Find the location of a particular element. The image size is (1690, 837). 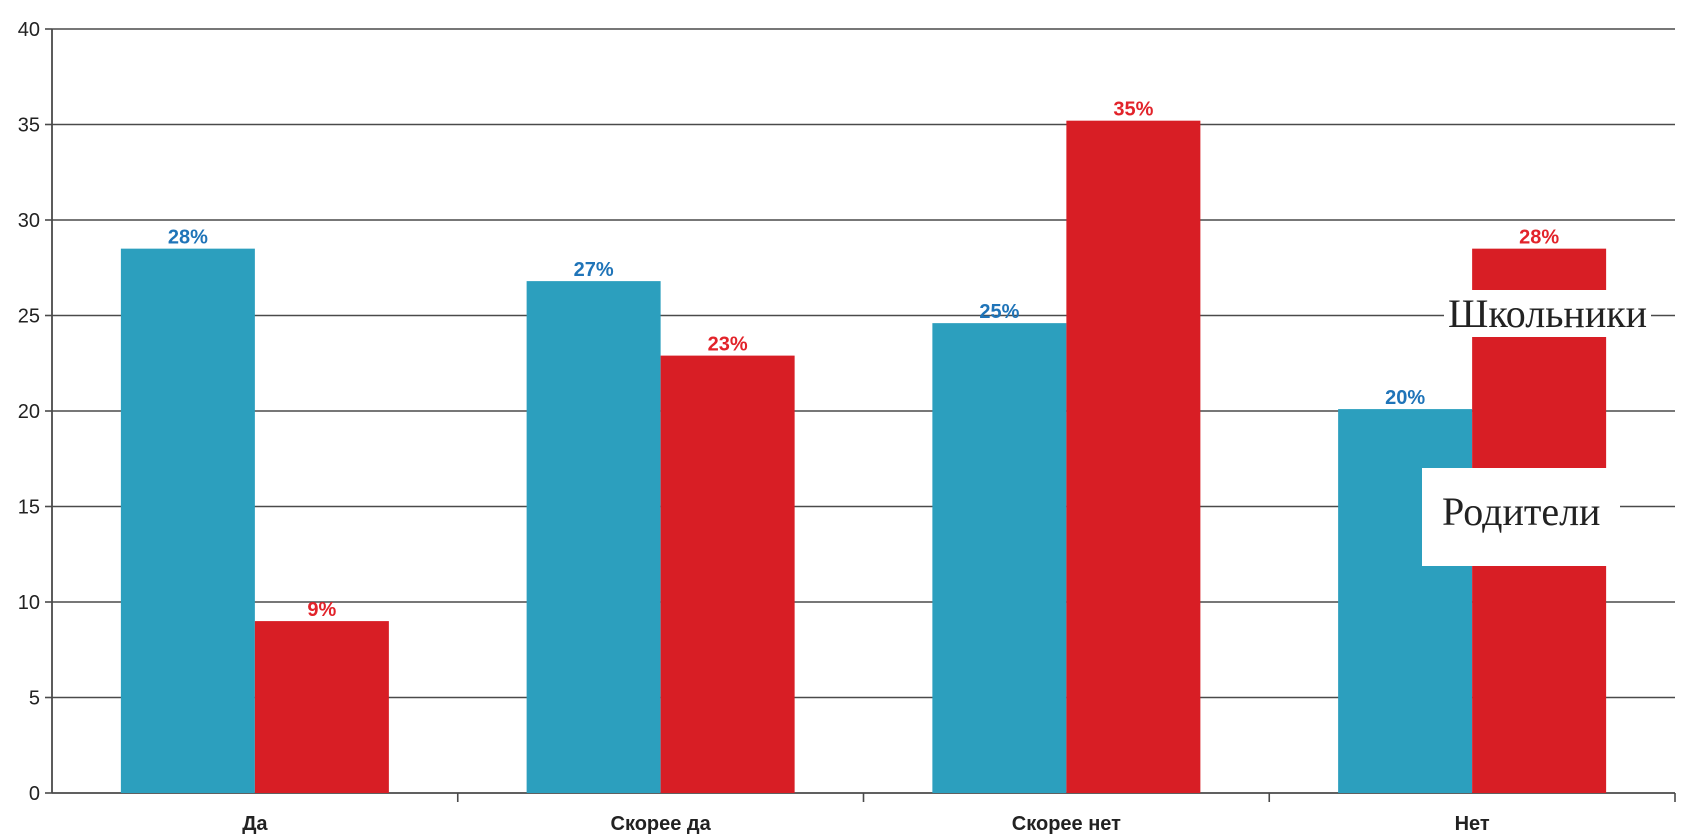

legend-label-schoolchildren: Школьники is located at coordinates (1548, 313).